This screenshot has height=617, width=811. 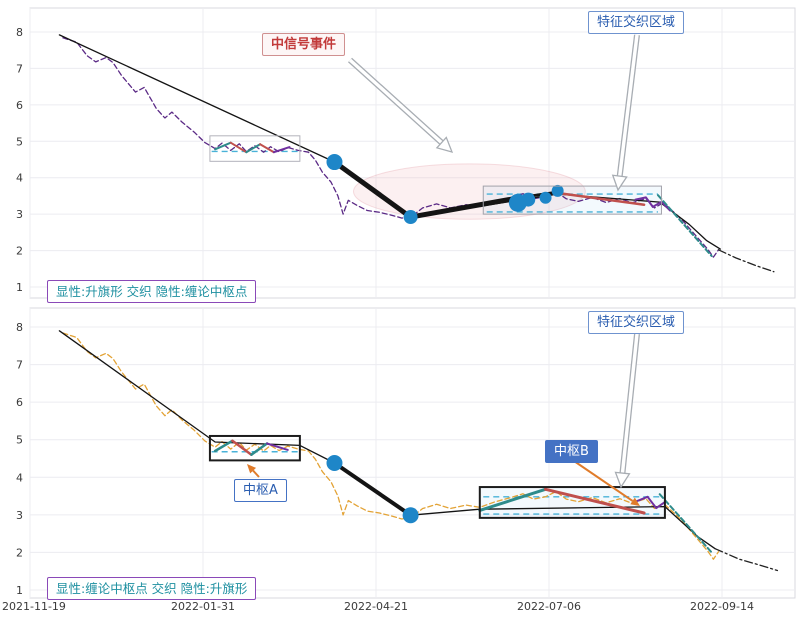 I want to click on feature-zone-annotation-bottom: 特征交织区域, so click(x=636, y=322).